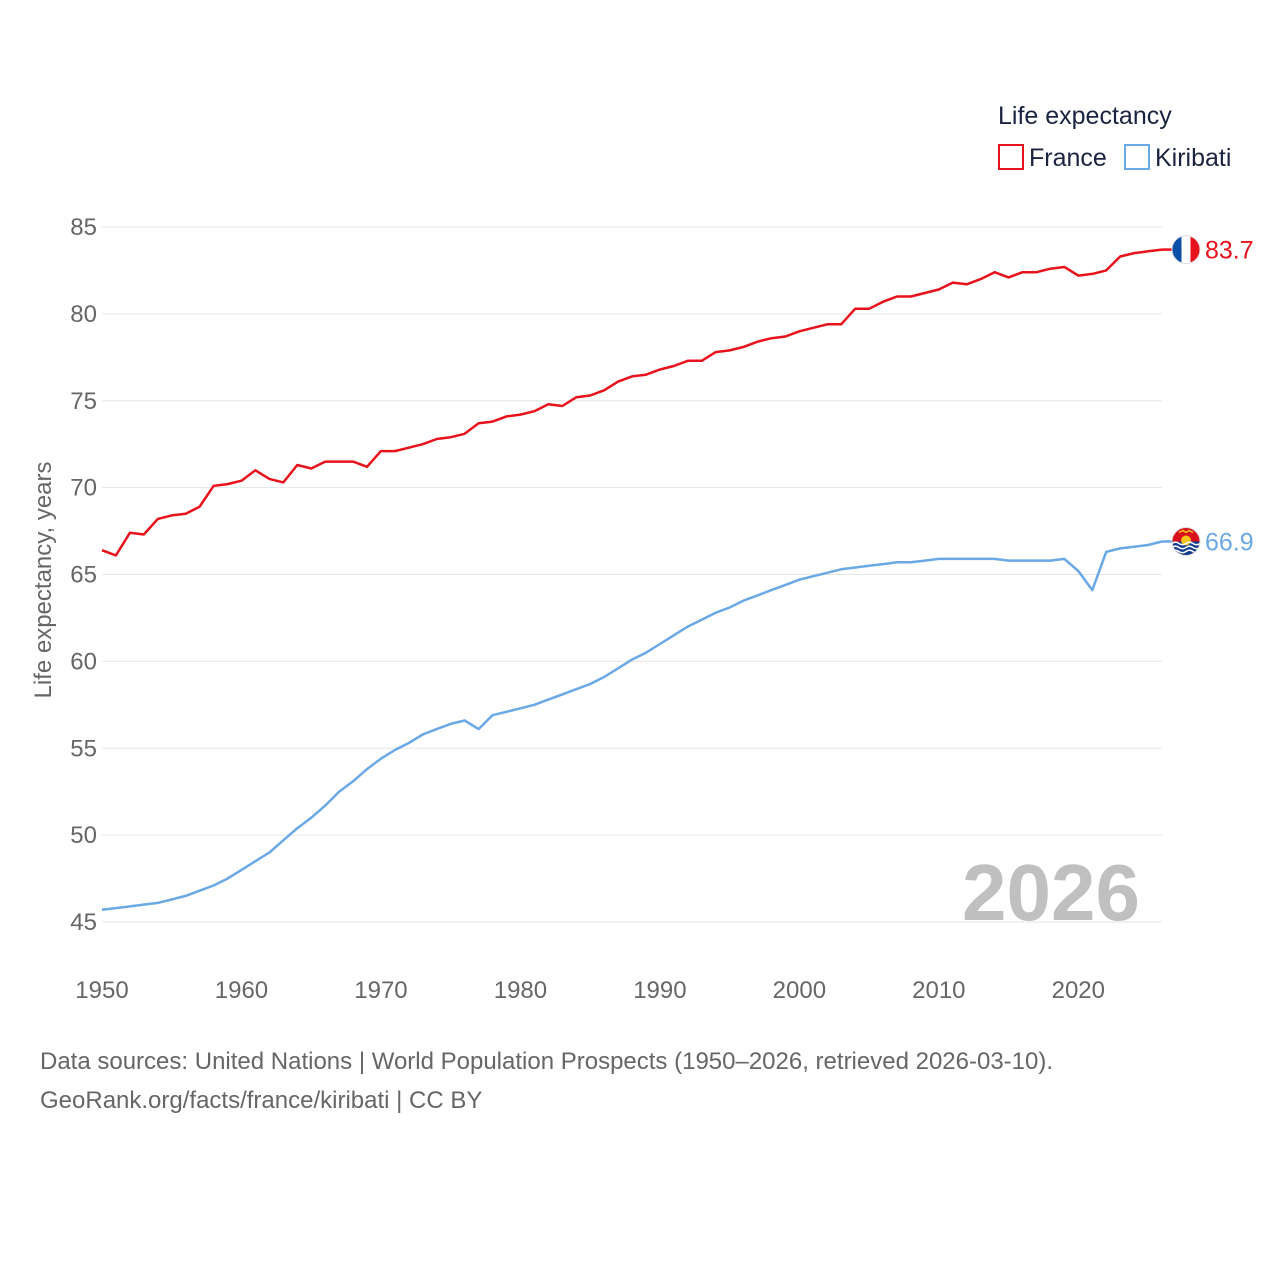  I want to click on y-axis-label: Life expectancy, years, so click(43, 579).